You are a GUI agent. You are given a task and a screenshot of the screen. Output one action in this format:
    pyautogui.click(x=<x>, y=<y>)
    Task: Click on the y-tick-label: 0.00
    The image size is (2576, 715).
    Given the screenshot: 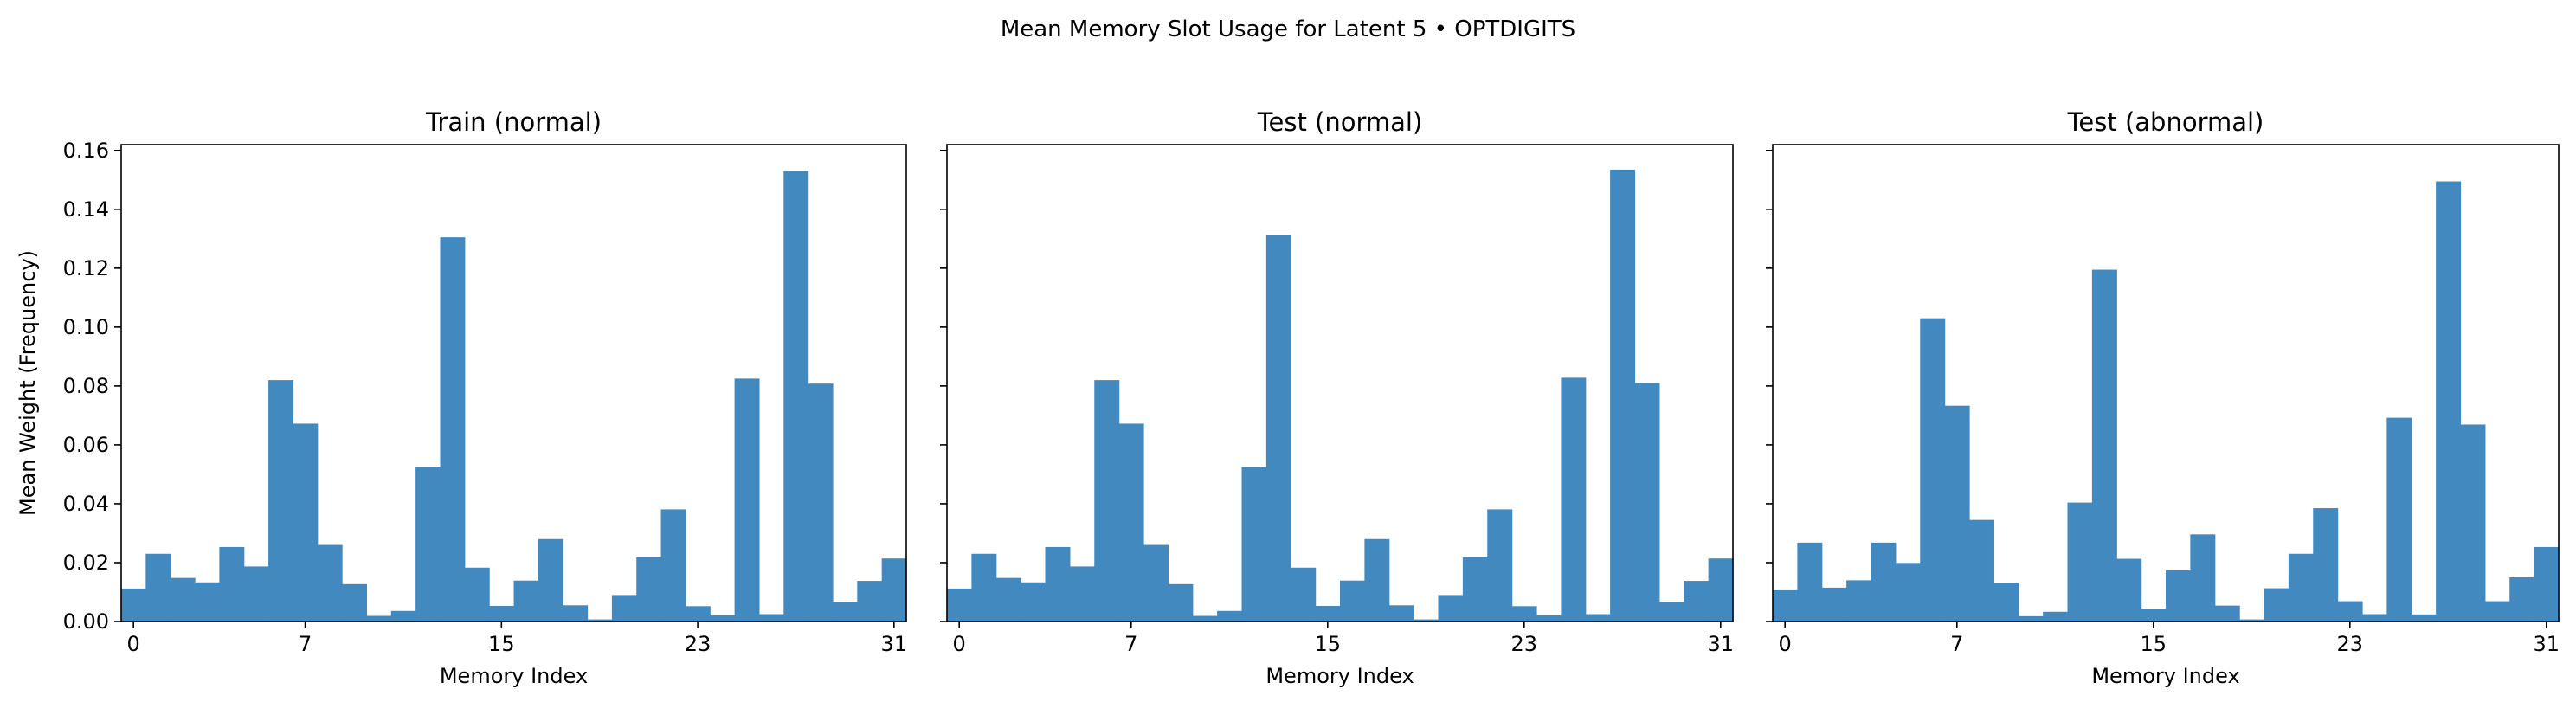 What is the action you would take?
    pyautogui.click(x=86, y=622)
    